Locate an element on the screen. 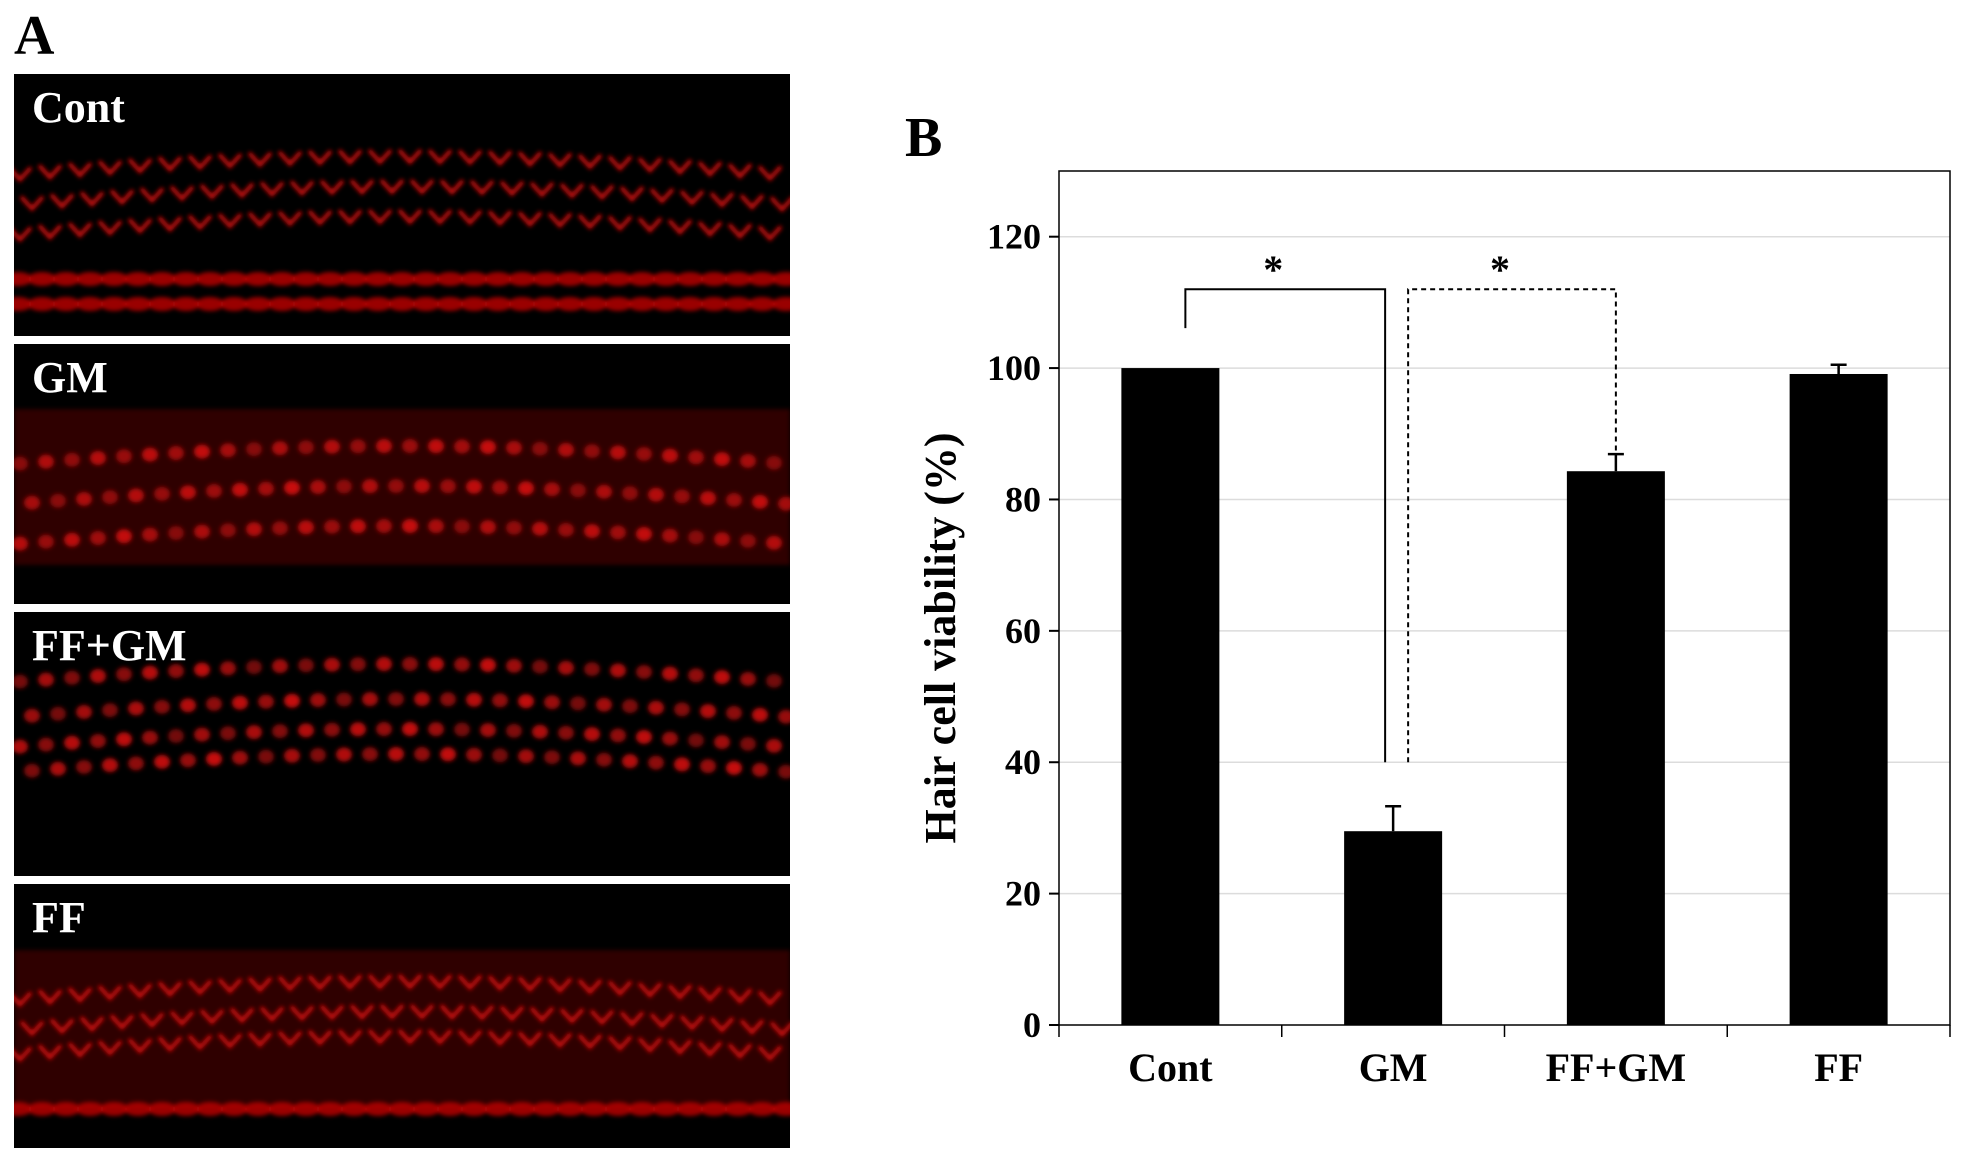  micrograph-cont-image is located at coordinates (402, 229).